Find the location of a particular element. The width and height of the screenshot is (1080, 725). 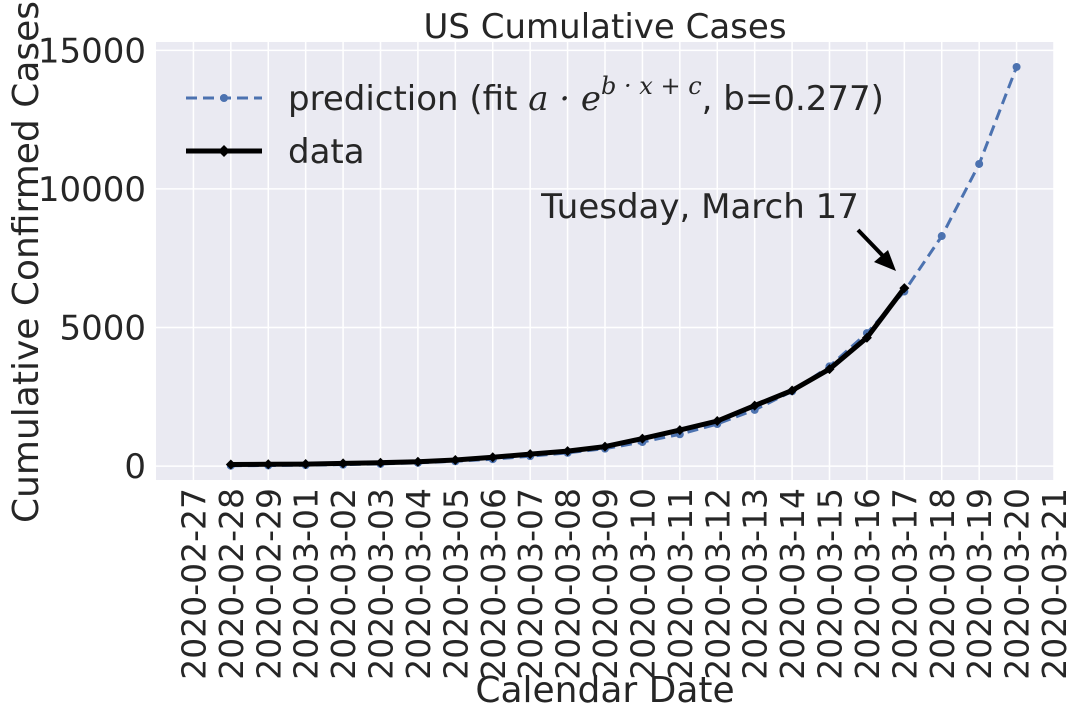

legend-prediction-label: prediction (fit a · eb · x + c, b=0.277) is located at coordinates (586, 95).